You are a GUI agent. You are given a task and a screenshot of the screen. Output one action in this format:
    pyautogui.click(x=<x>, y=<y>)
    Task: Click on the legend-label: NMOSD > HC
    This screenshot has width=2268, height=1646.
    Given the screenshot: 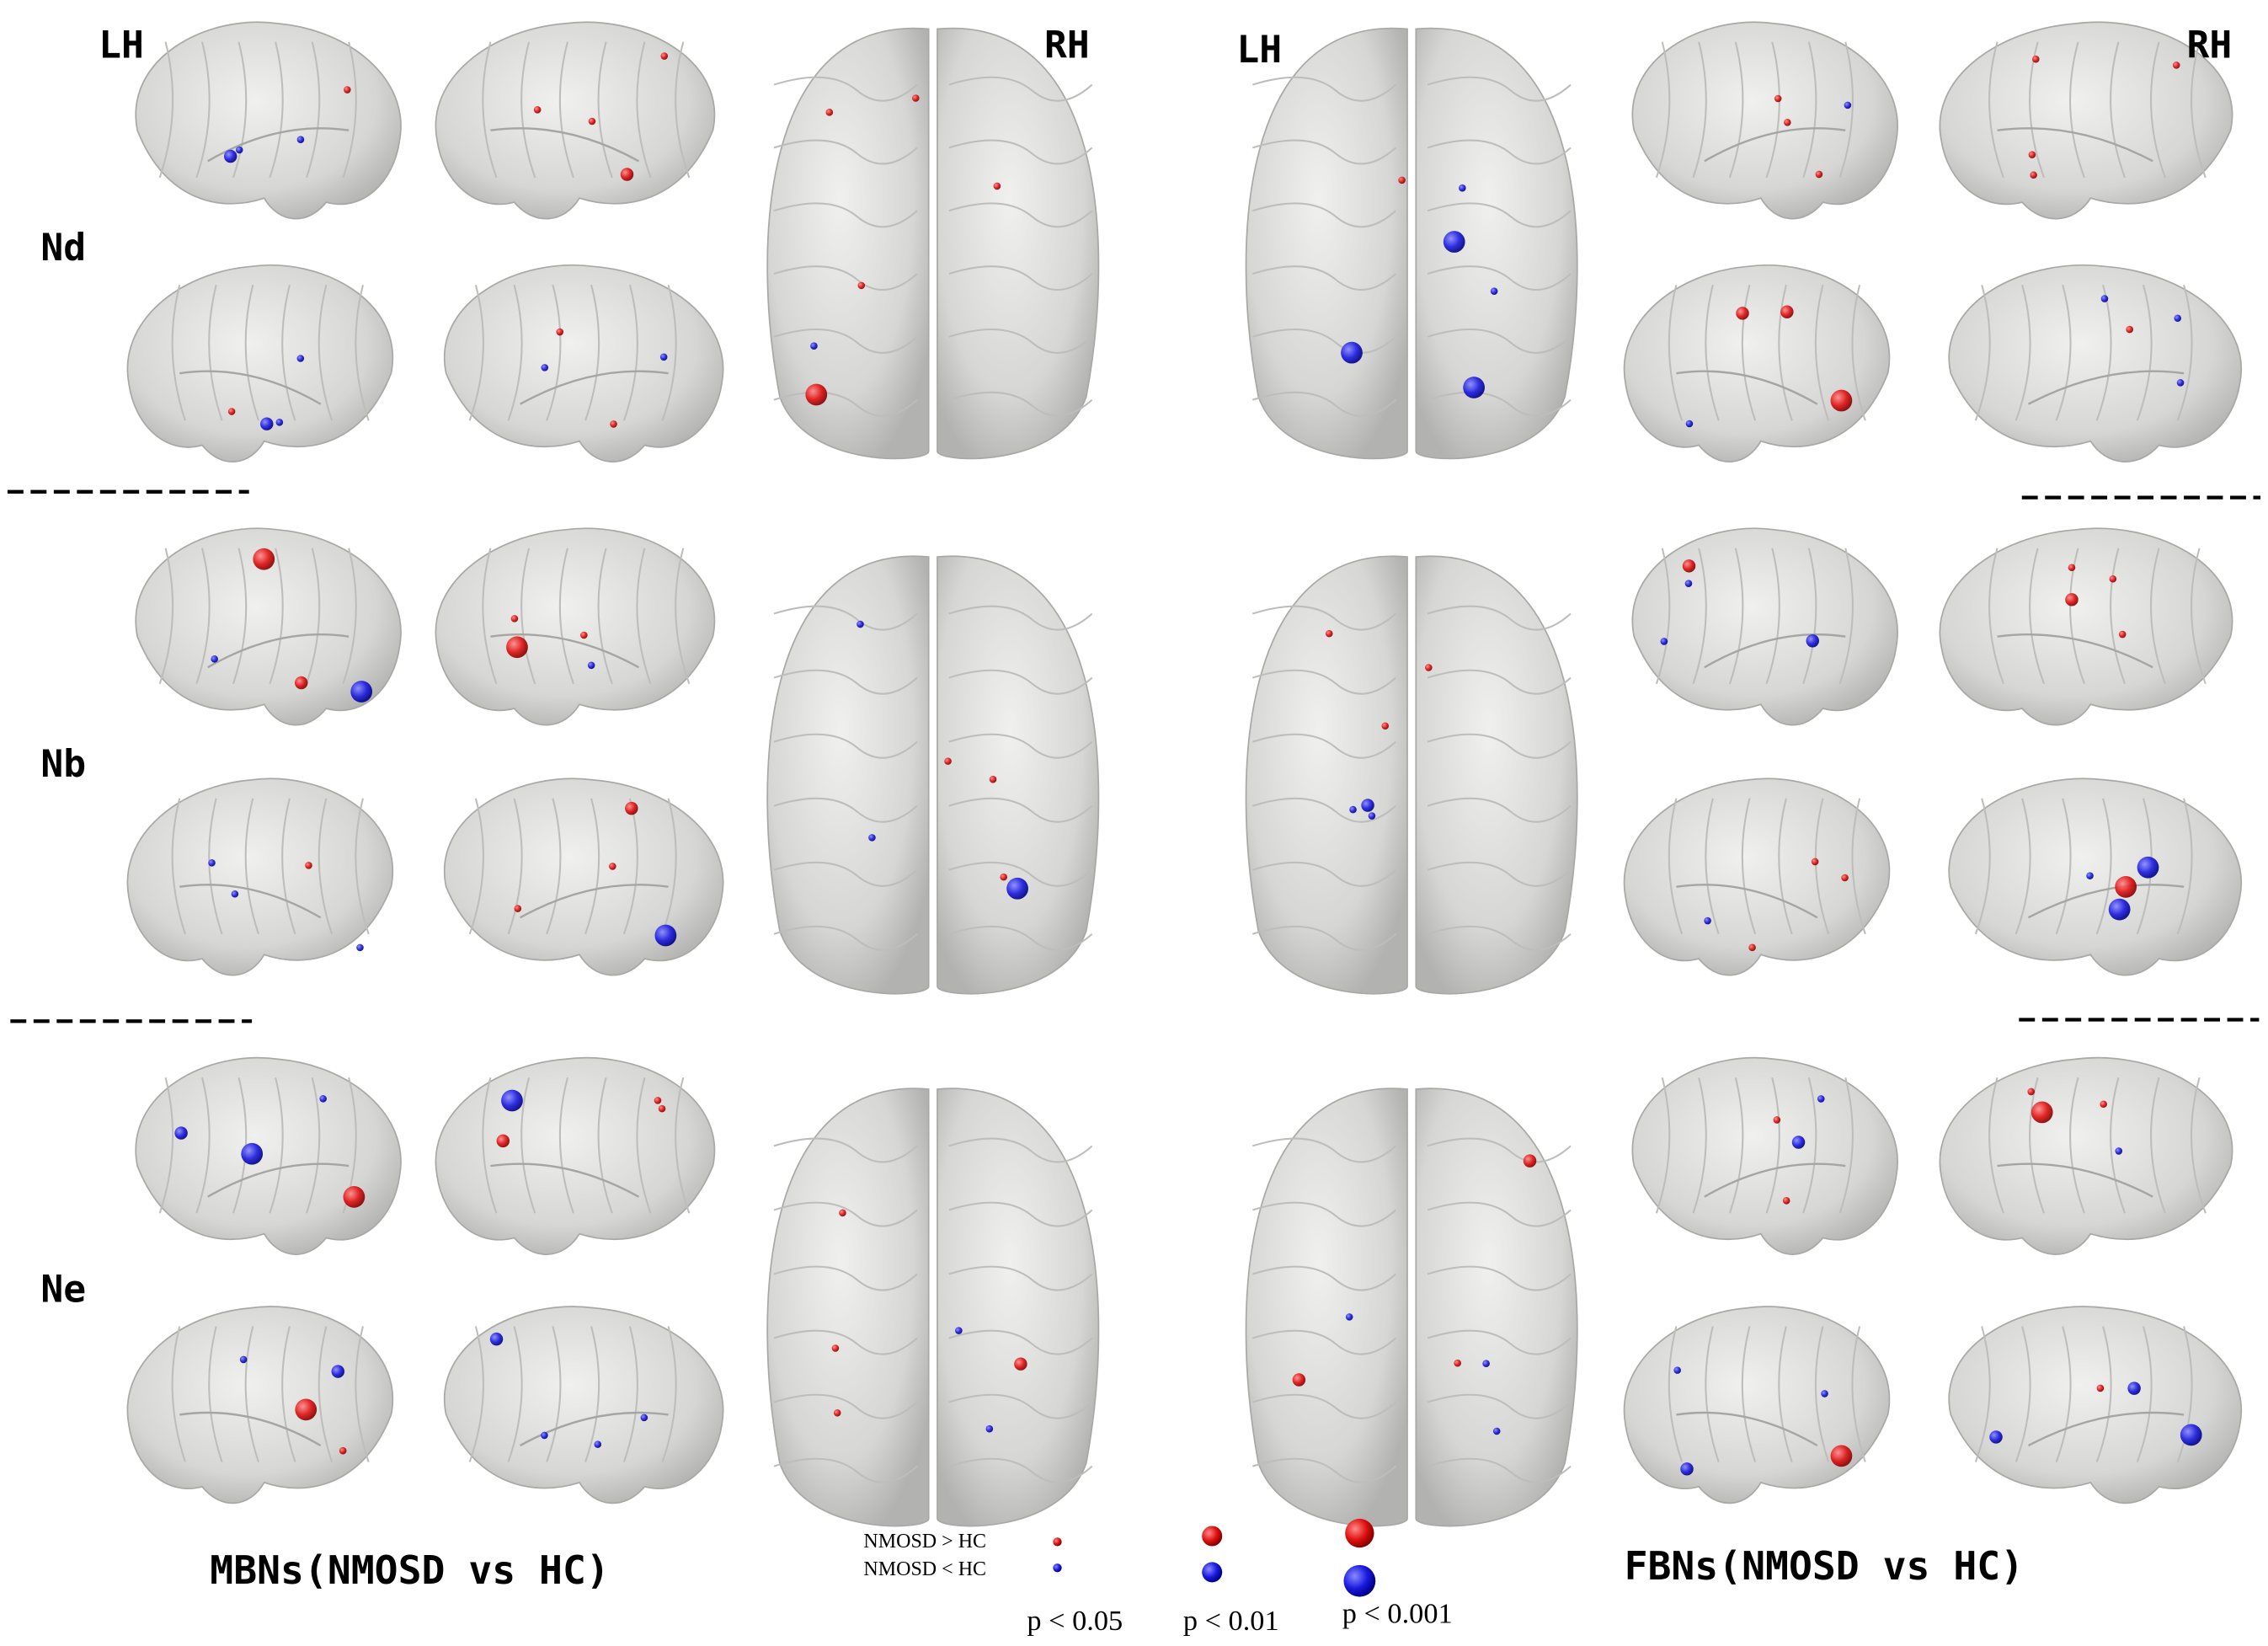 What is the action you would take?
    pyautogui.click(x=924, y=1541)
    